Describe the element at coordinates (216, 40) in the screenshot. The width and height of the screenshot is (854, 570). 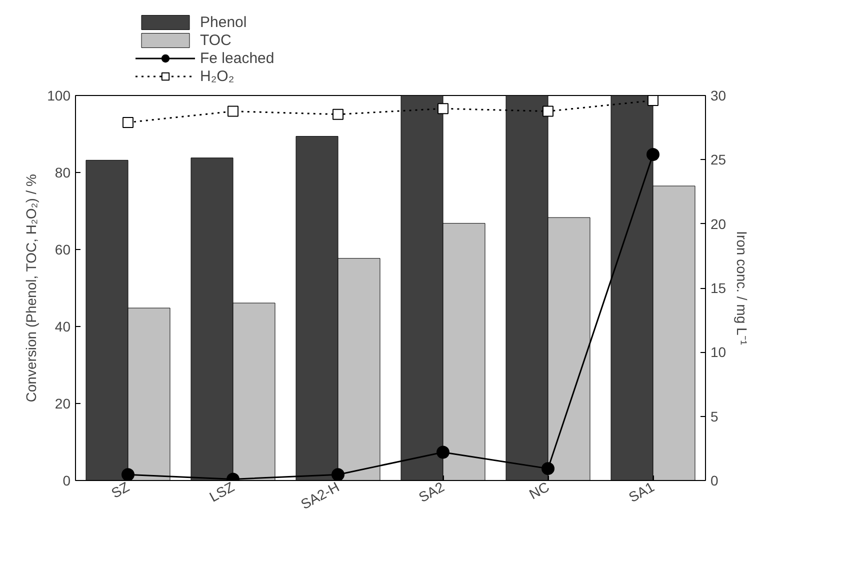
I see `legend-label: TOC` at that location.